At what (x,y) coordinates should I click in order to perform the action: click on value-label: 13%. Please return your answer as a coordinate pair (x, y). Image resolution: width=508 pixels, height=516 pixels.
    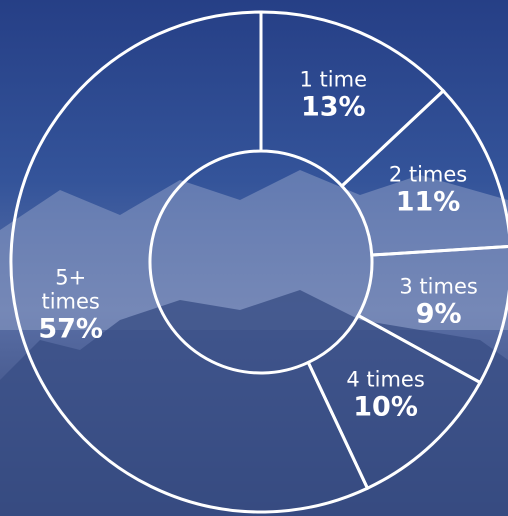
    Looking at the image, I should click on (333, 107).